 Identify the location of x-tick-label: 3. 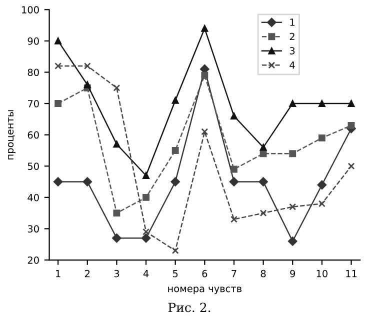
(117, 274).